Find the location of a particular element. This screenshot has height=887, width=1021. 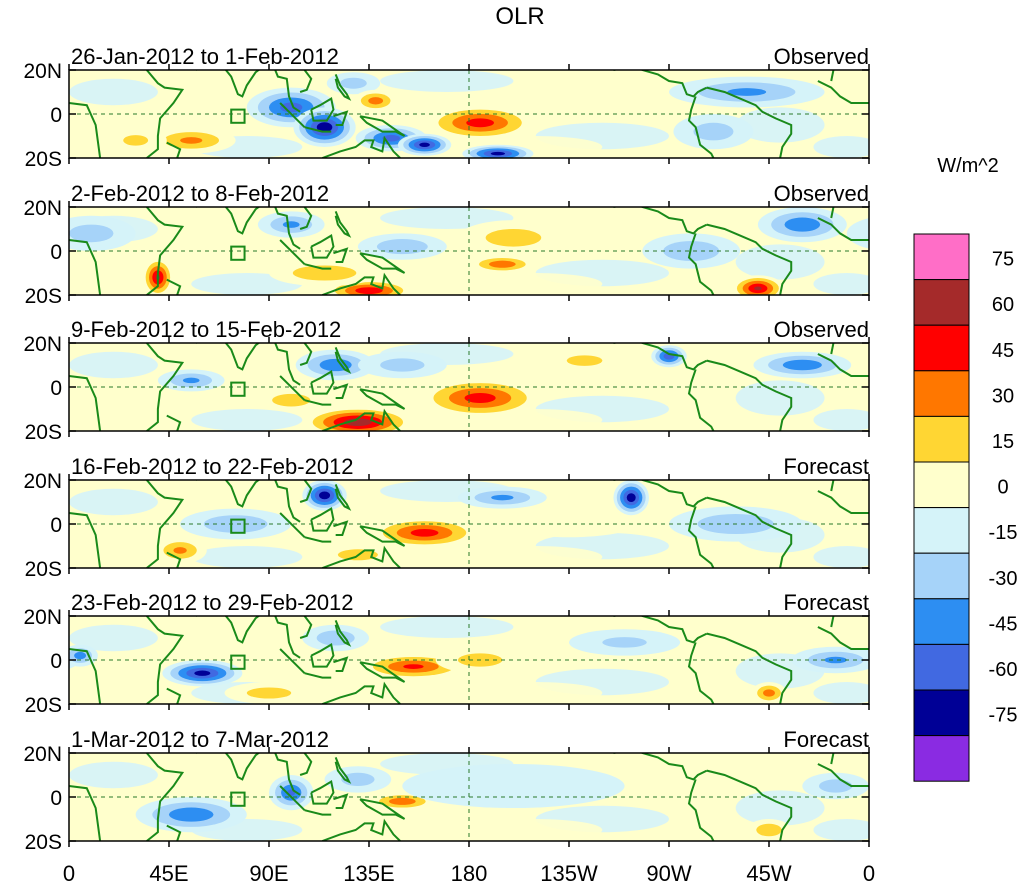

chart-title: OLR is located at coordinates (519, 16).